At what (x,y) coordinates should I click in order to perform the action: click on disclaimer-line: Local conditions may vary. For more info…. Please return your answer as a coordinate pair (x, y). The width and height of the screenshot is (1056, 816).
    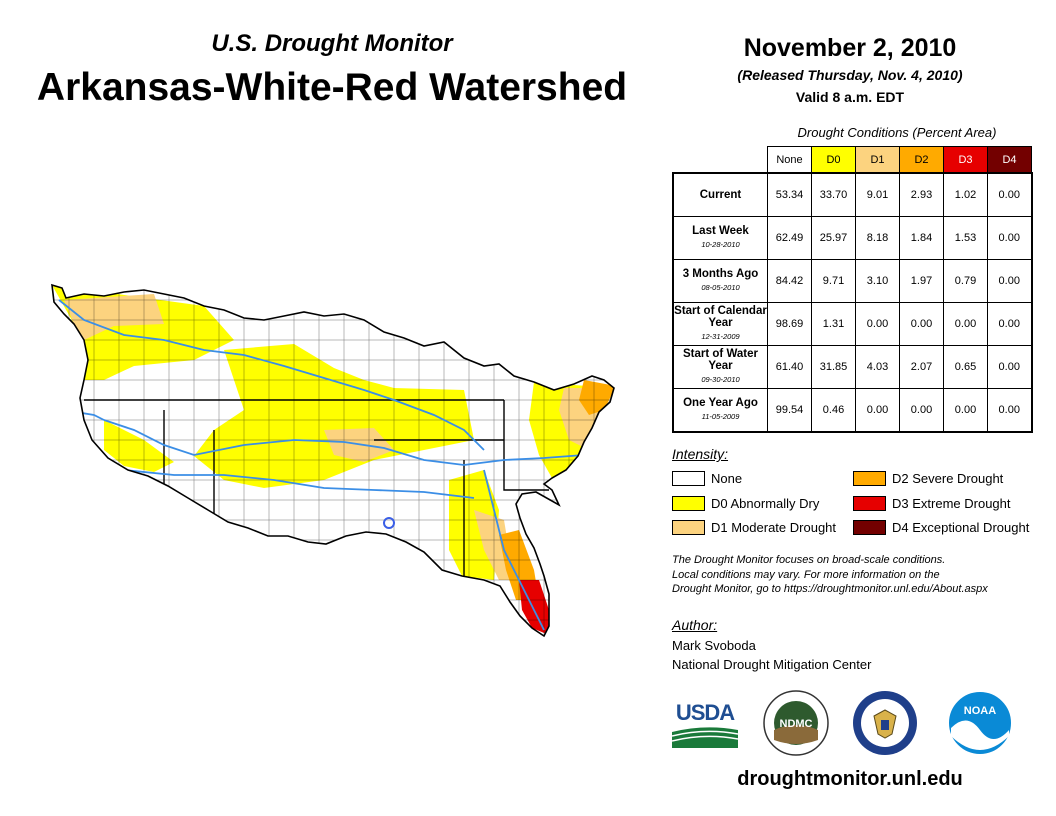
    Looking at the image, I should click on (806, 574).